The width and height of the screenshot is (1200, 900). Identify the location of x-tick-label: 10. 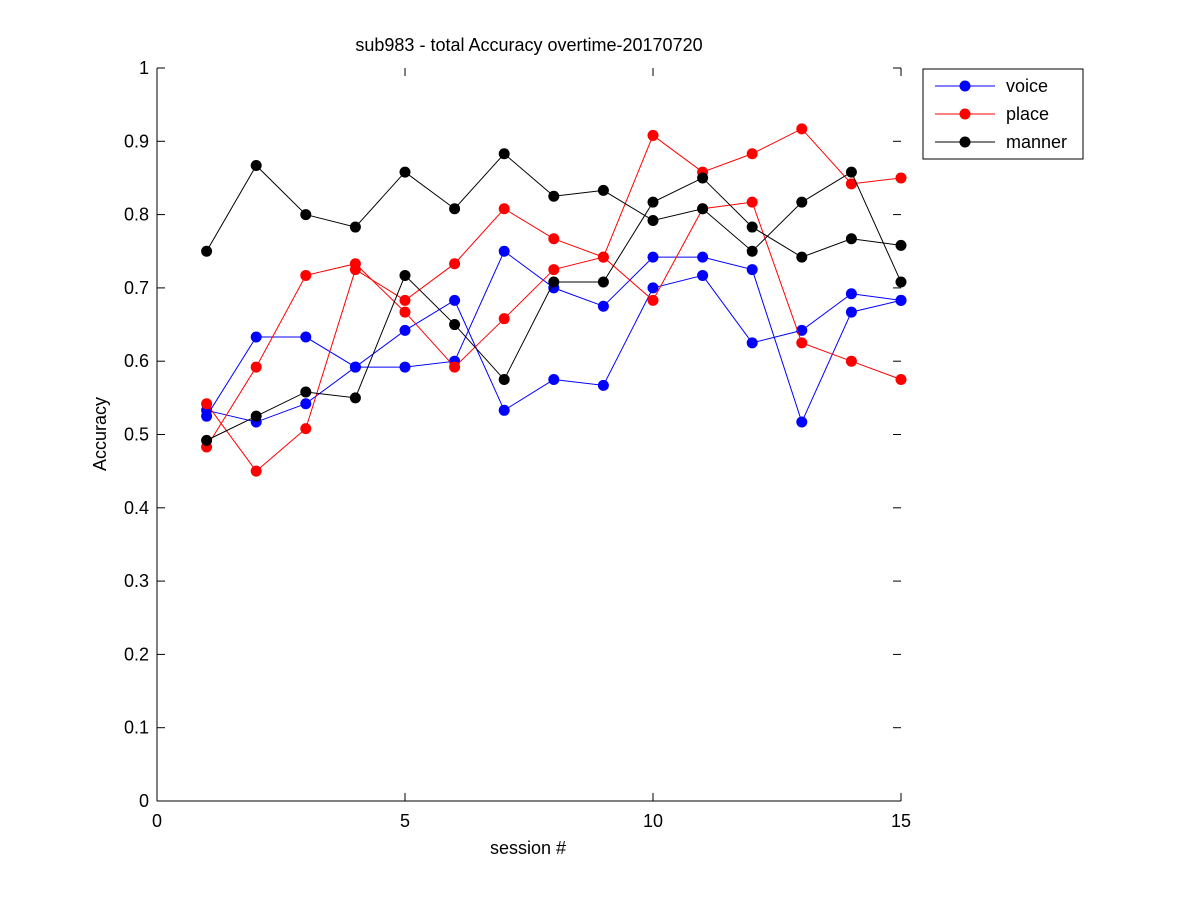
(653, 821).